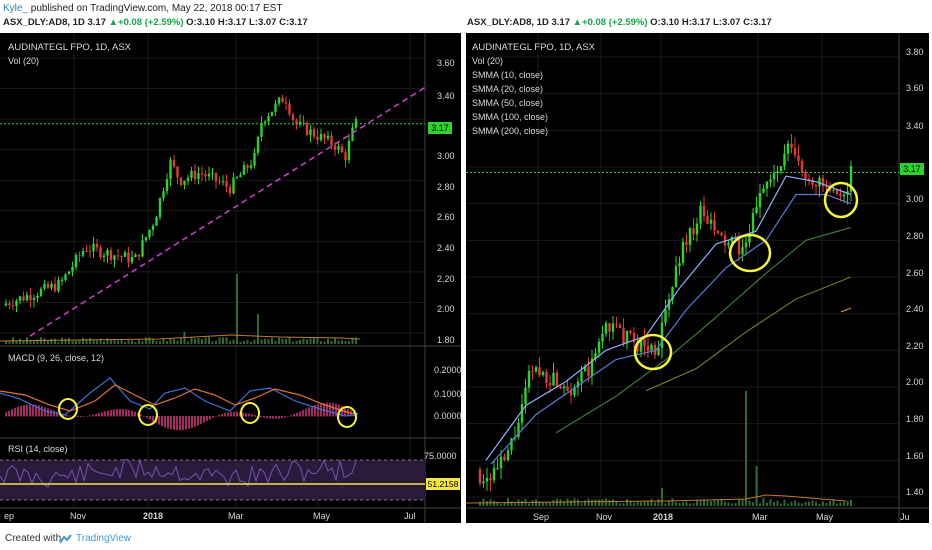 Image resolution: width=932 pixels, height=550 pixels. Describe the element at coordinates (16, 8) in the screenshot. I see `author-link: Kyle_` at that location.